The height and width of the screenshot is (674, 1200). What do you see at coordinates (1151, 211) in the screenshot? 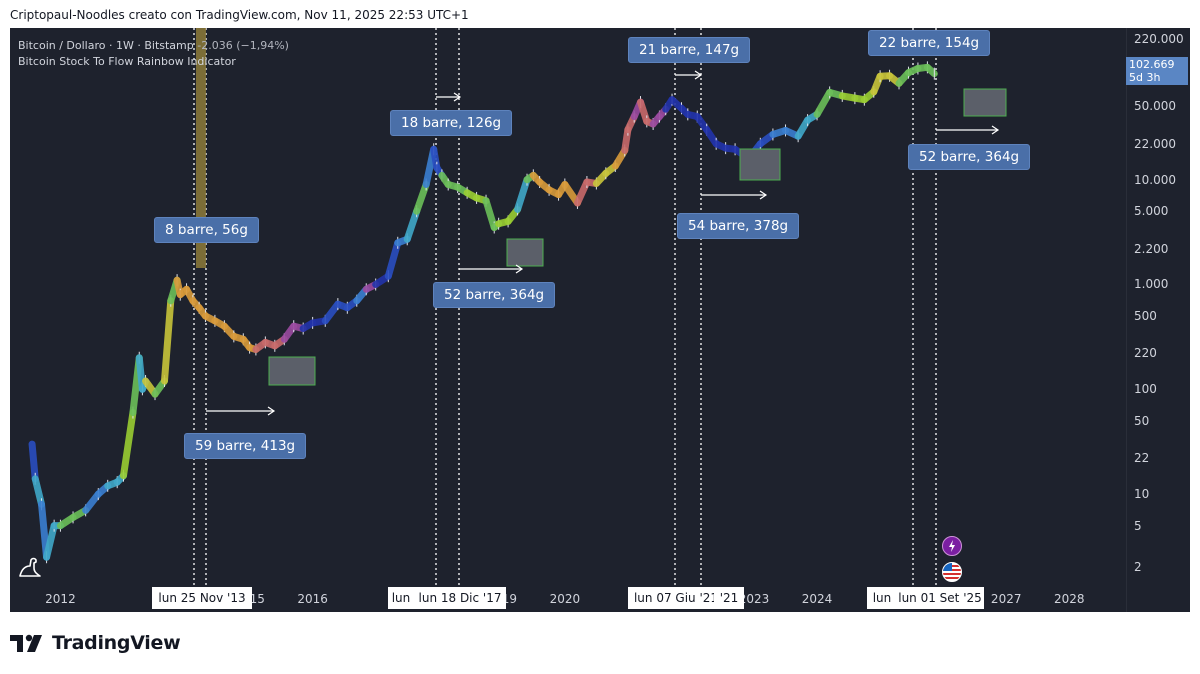
I see `price-tick-label: 5.000` at bounding box center [1151, 211].